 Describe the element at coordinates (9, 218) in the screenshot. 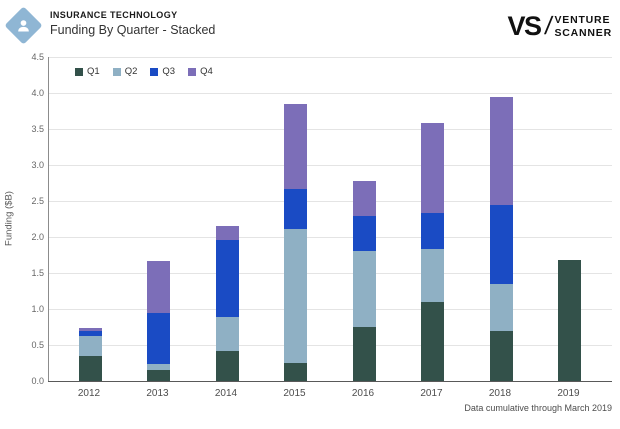

I see `y-axis-title: Funding ($B)` at that location.